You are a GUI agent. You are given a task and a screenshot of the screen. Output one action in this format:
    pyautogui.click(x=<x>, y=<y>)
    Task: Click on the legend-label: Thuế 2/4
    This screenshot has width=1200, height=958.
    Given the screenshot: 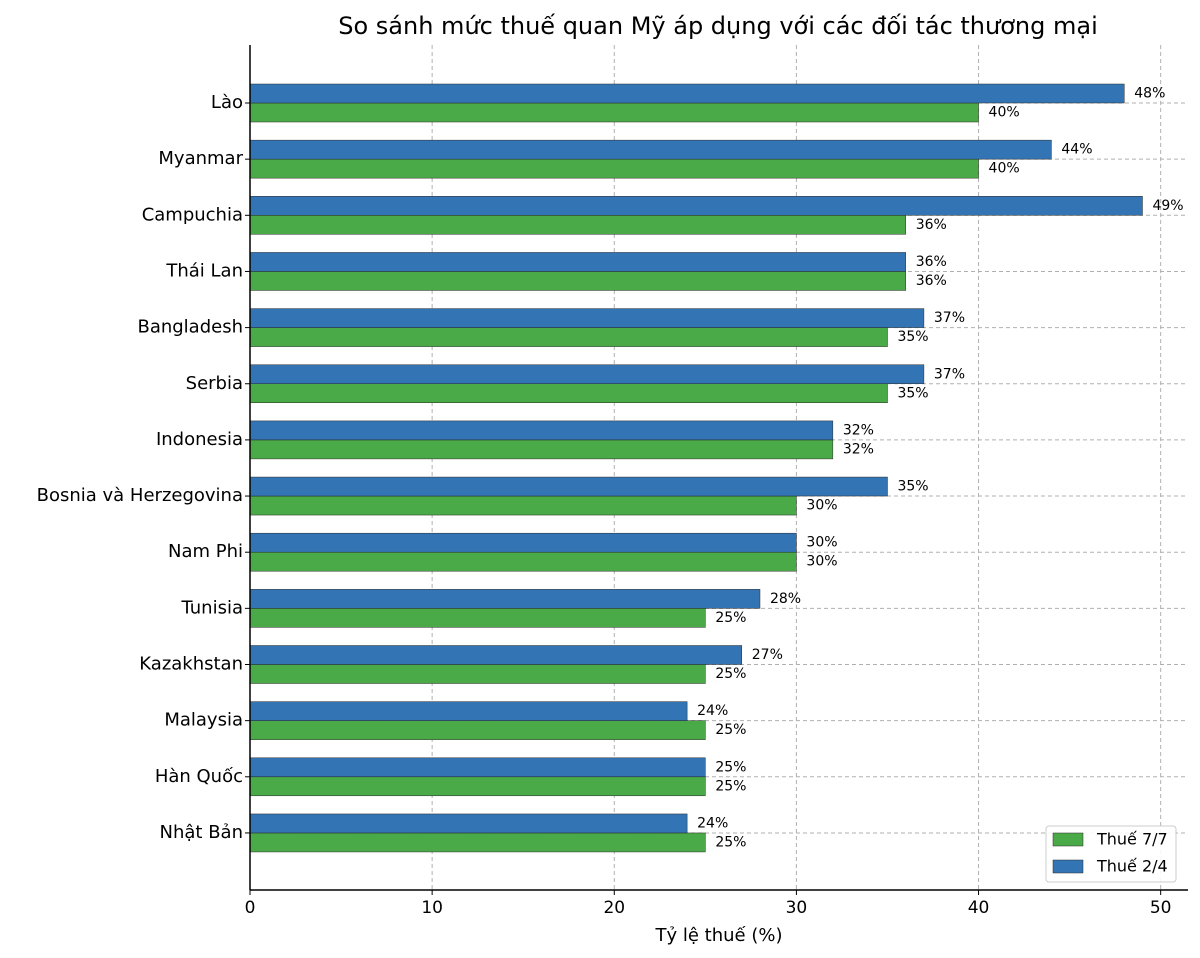 What is the action you would take?
    pyautogui.click(x=1132, y=866)
    